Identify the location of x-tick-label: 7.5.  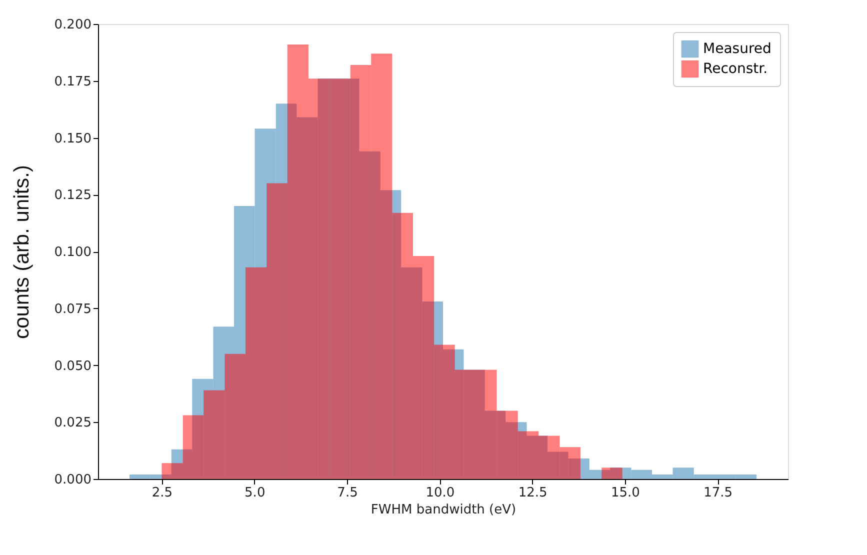
(347, 493).